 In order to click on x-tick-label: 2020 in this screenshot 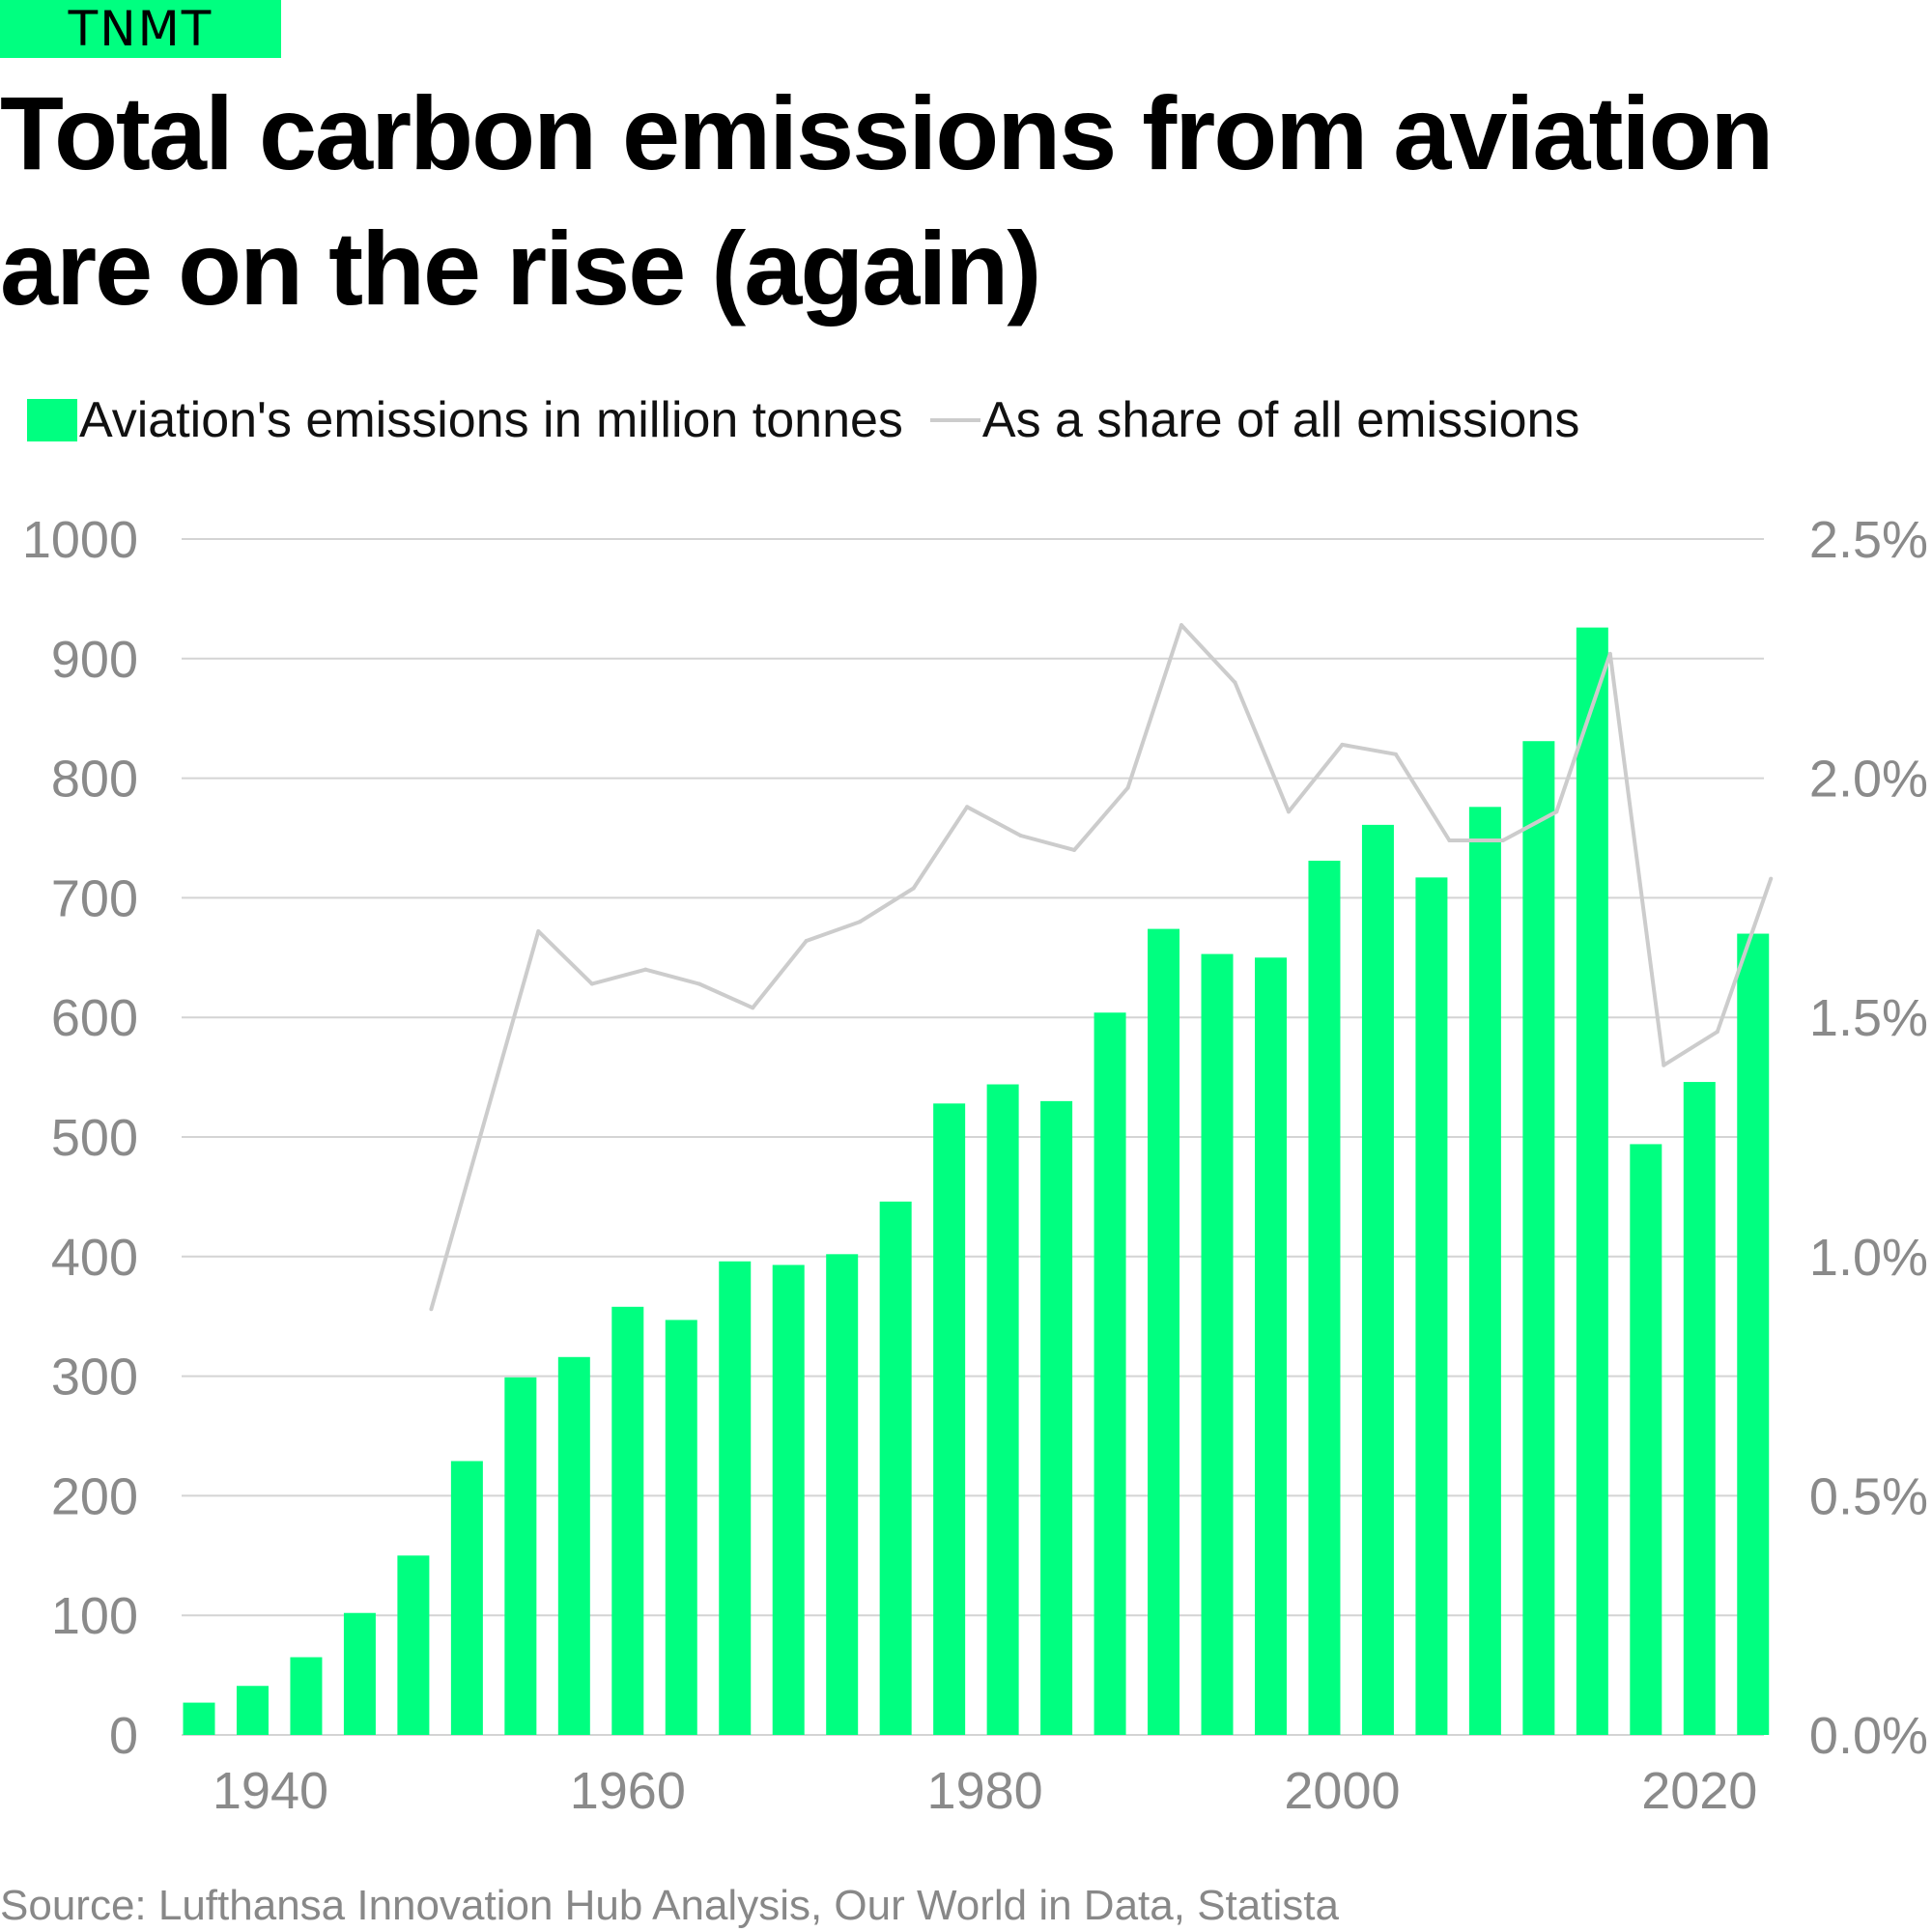, I will do `click(1699, 1791)`.